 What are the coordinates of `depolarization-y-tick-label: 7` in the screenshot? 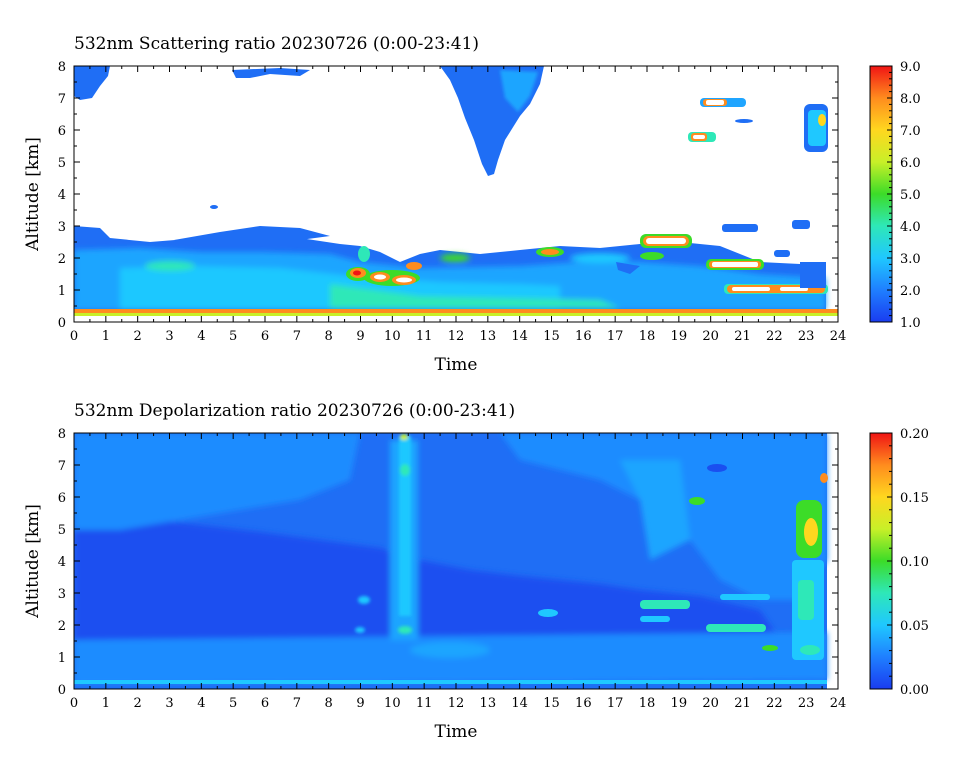 It's located at (62, 466).